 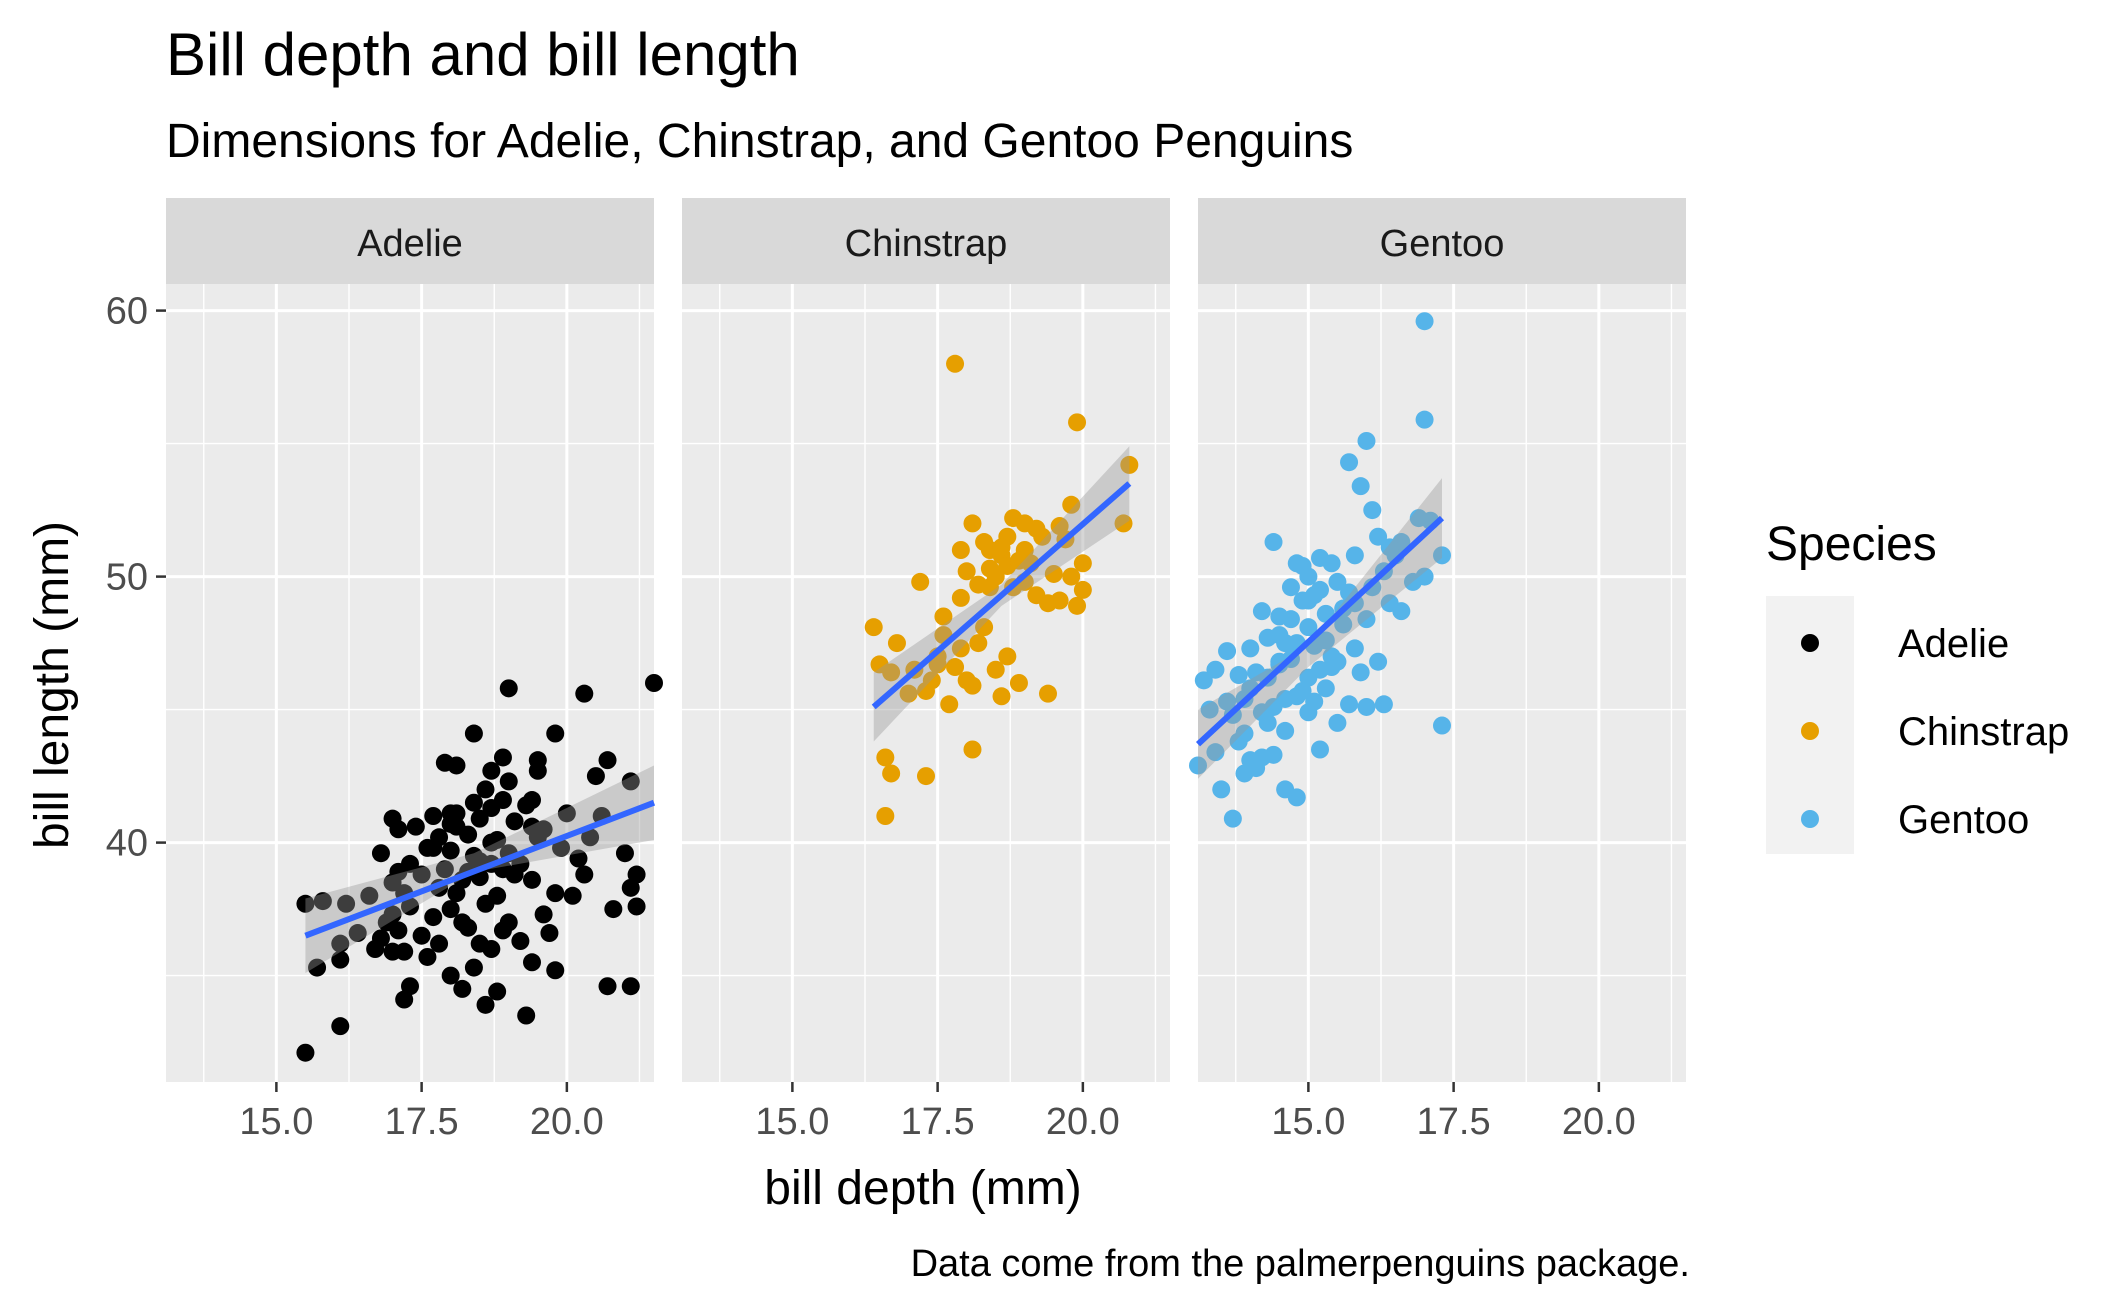 What do you see at coordinates (127, 844) in the screenshot?
I see `y-tick-label: 40` at bounding box center [127, 844].